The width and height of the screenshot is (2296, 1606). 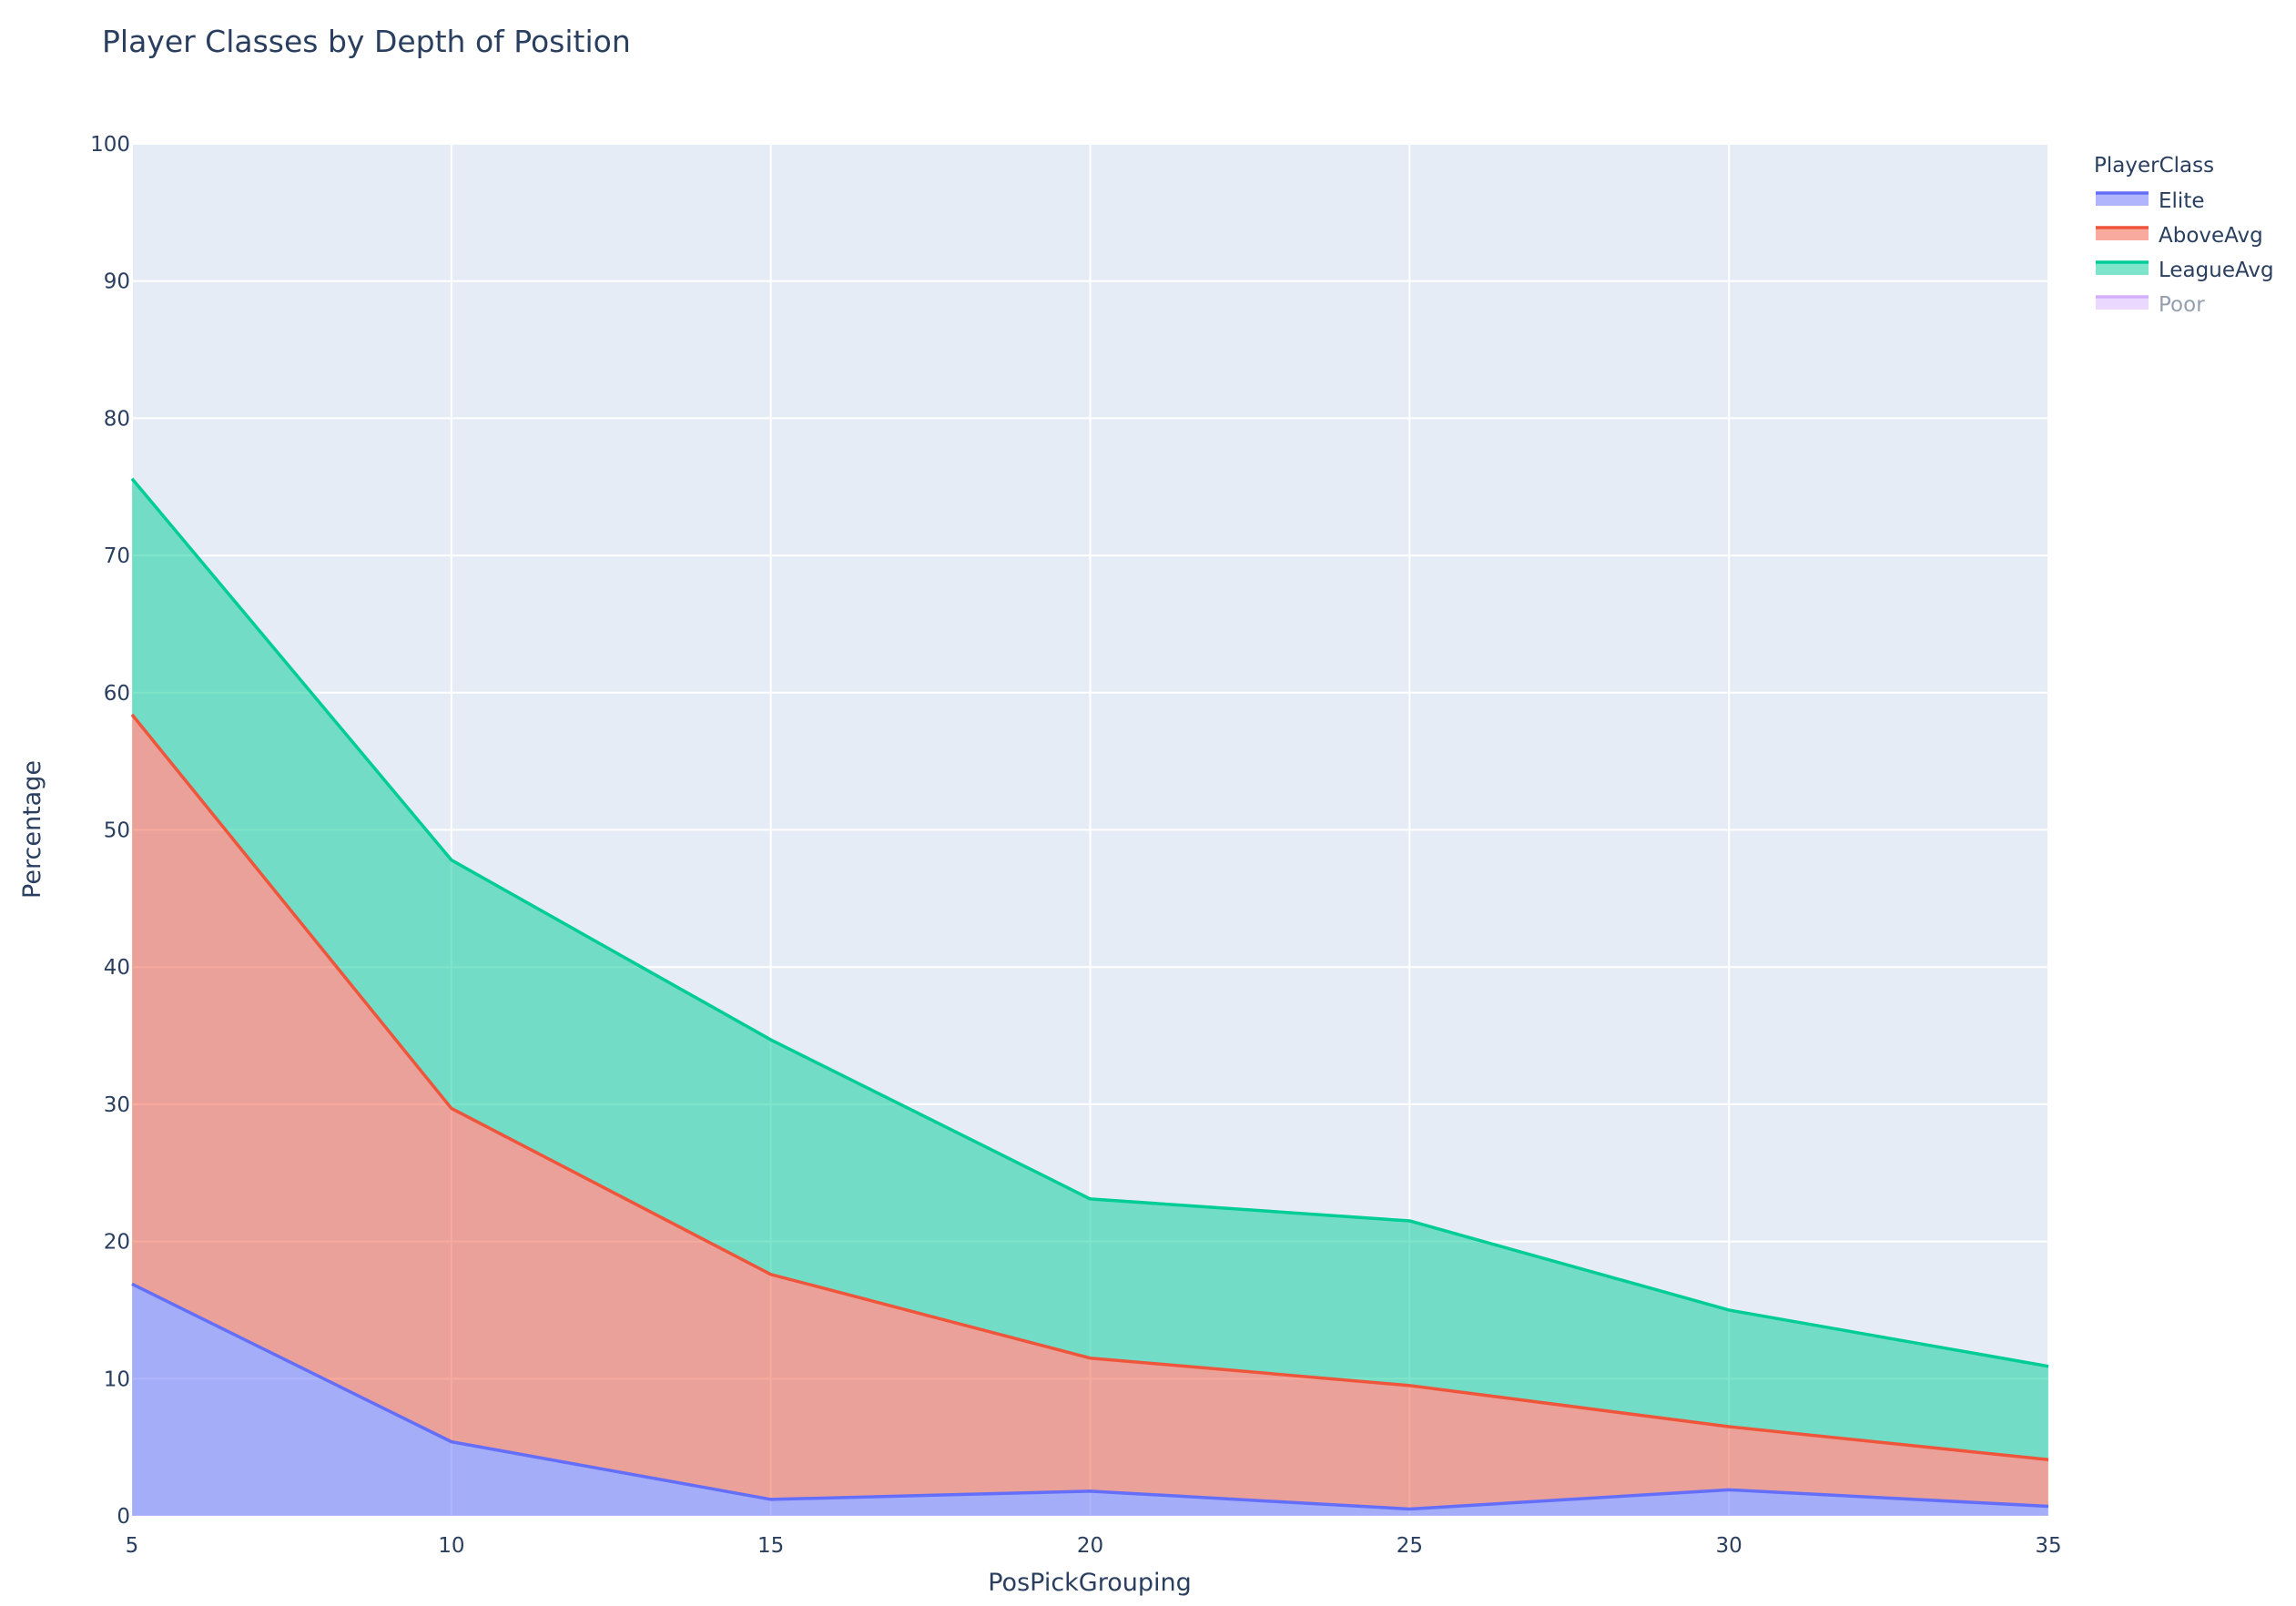 I want to click on legend-item-leagueavg: LeagueAvg, so click(x=2185, y=270).